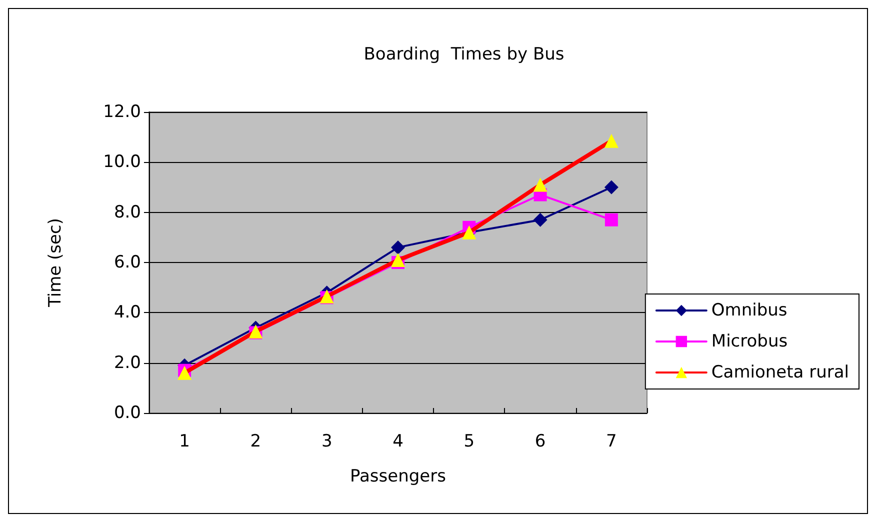 This screenshot has width=878, height=524. I want to click on x-tick-label: 3, so click(326, 442).